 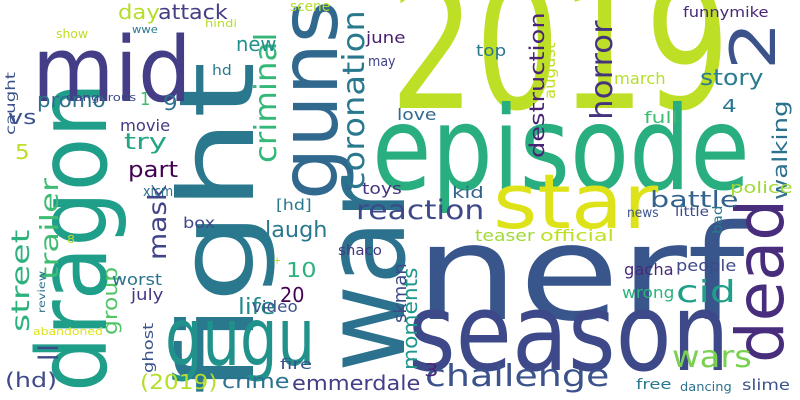 What do you see at coordinates (22, 117) in the screenshot?
I see `word-vs: vs` at bounding box center [22, 117].